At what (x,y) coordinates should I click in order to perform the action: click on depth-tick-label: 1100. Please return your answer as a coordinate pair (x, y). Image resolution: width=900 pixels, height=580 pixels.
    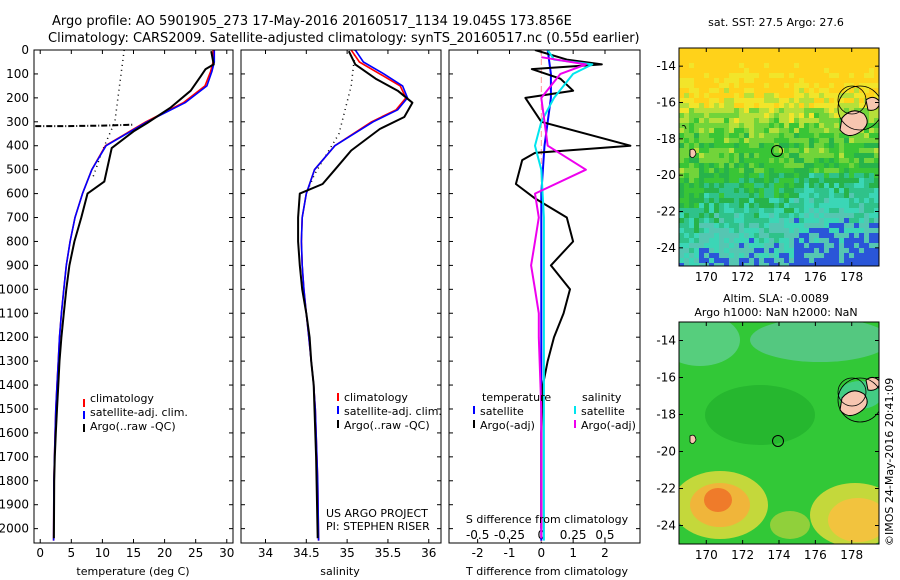
    Looking at the image, I should click on (14, 313).